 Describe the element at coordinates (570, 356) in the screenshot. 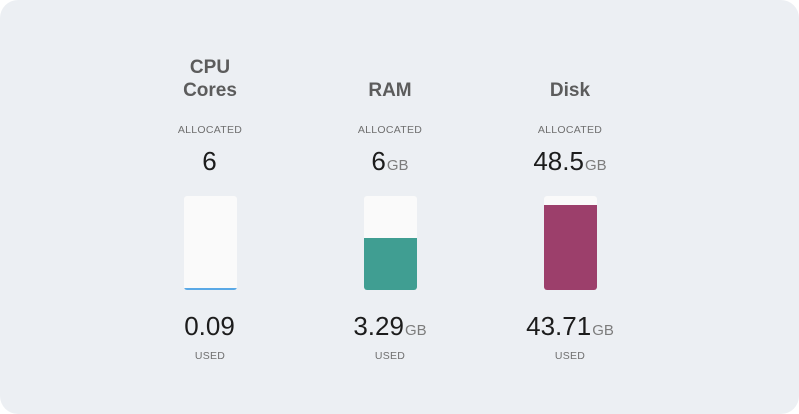

I see `disk-used-label: USED` at that location.